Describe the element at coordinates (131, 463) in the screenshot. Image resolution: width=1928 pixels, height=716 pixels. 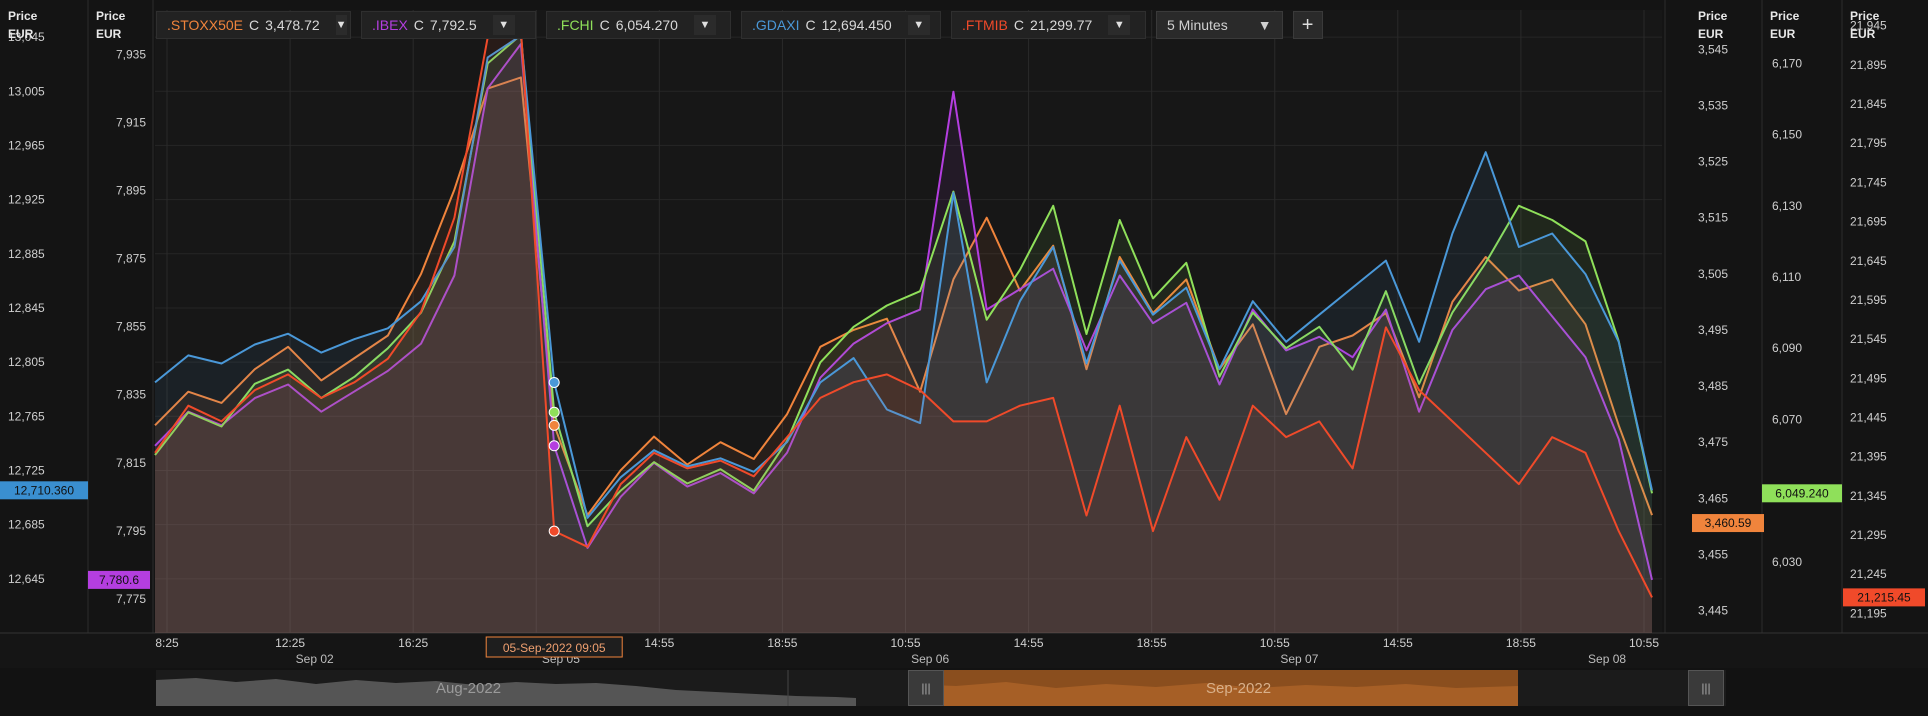
I see `y-tick-label: 7,815` at that location.